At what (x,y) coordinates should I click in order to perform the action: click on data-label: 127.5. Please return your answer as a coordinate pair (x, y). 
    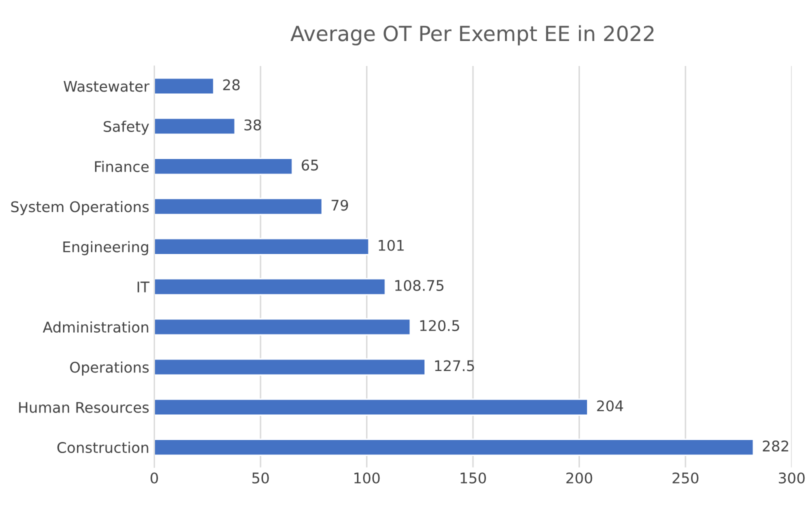
    Looking at the image, I should click on (454, 366).